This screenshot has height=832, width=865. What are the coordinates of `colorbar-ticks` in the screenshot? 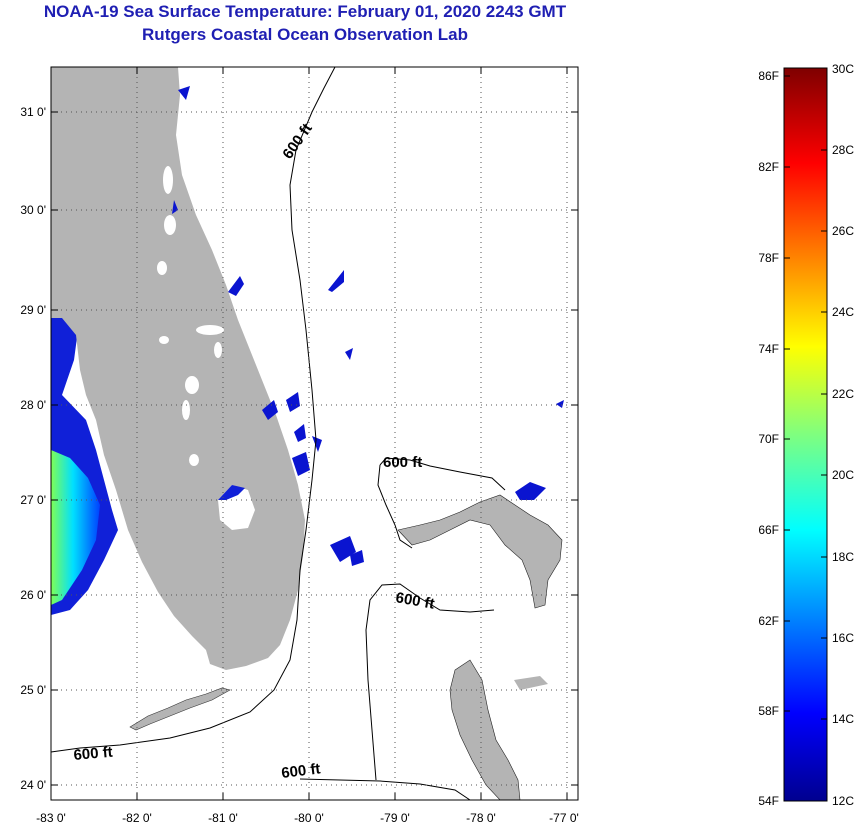 It's located at (805, 397).